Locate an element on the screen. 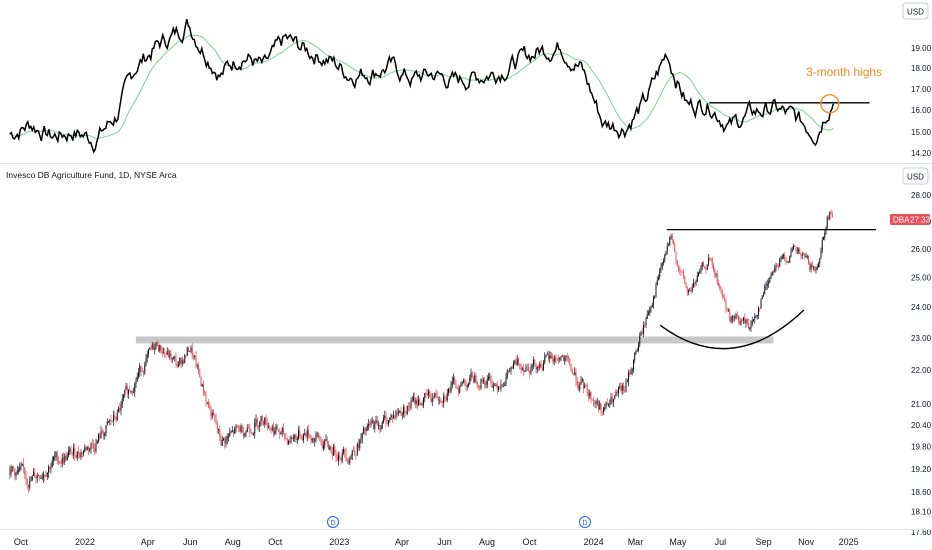  rounded-bottom-arc is located at coordinates (732, 329).